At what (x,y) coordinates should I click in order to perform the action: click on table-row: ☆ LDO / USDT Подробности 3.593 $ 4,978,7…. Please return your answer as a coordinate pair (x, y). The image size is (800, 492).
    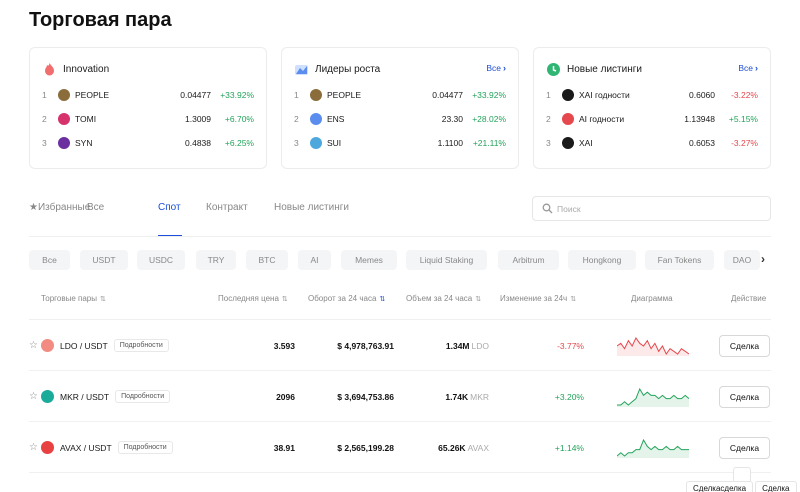
    Looking at the image, I should click on (400, 345).